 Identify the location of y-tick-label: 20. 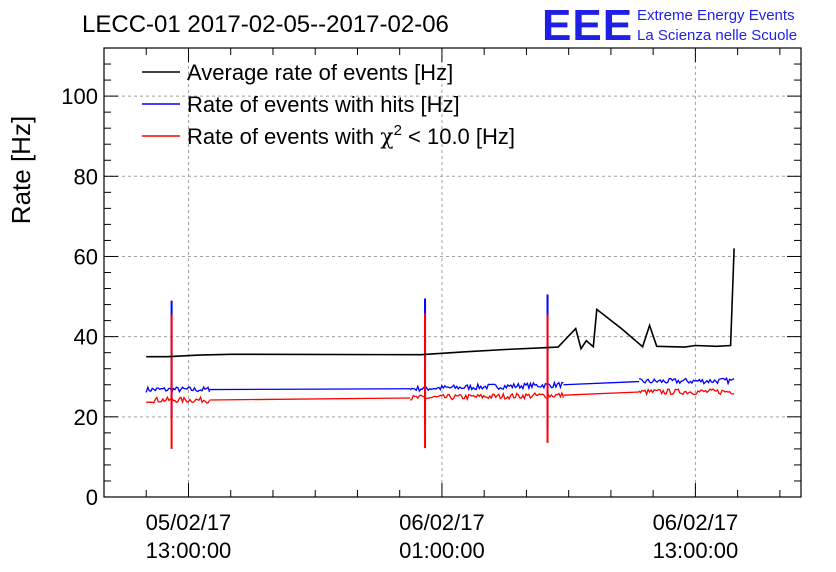
(86, 417).